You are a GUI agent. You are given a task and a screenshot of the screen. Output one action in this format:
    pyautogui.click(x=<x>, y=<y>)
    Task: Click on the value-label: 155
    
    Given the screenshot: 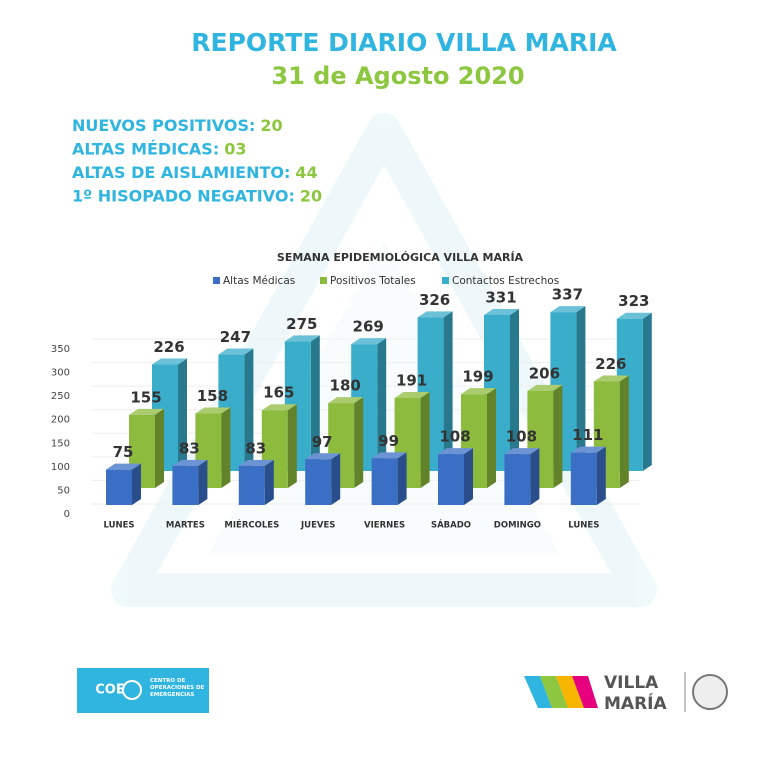 What is the action you would take?
    pyautogui.click(x=145, y=397)
    